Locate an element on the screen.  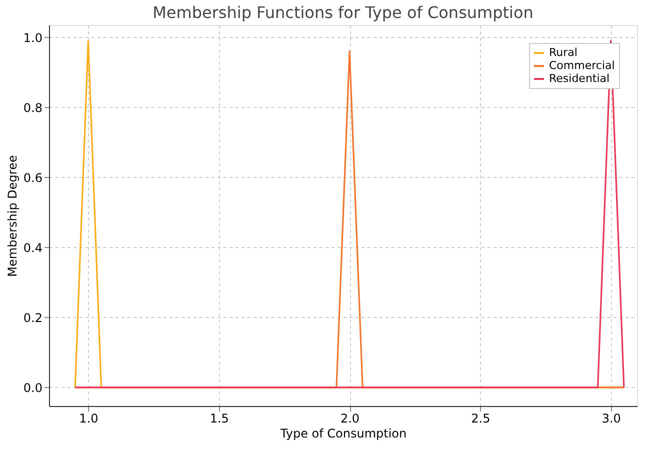
x-tick-label: 1.0 is located at coordinates (88, 419).